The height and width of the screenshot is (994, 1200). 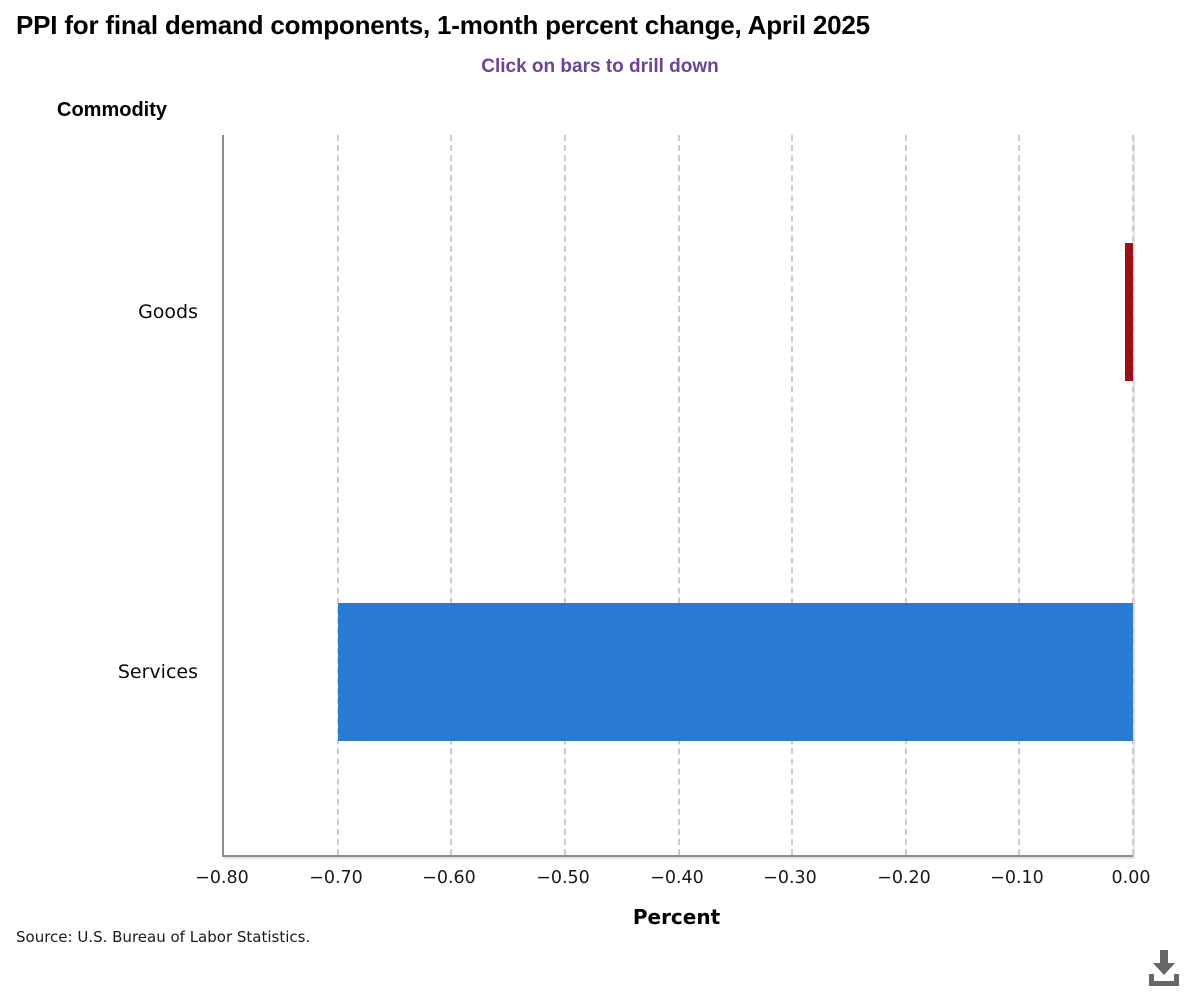 I want to click on x-axis-title: Percent, so click(x=676, y=917).